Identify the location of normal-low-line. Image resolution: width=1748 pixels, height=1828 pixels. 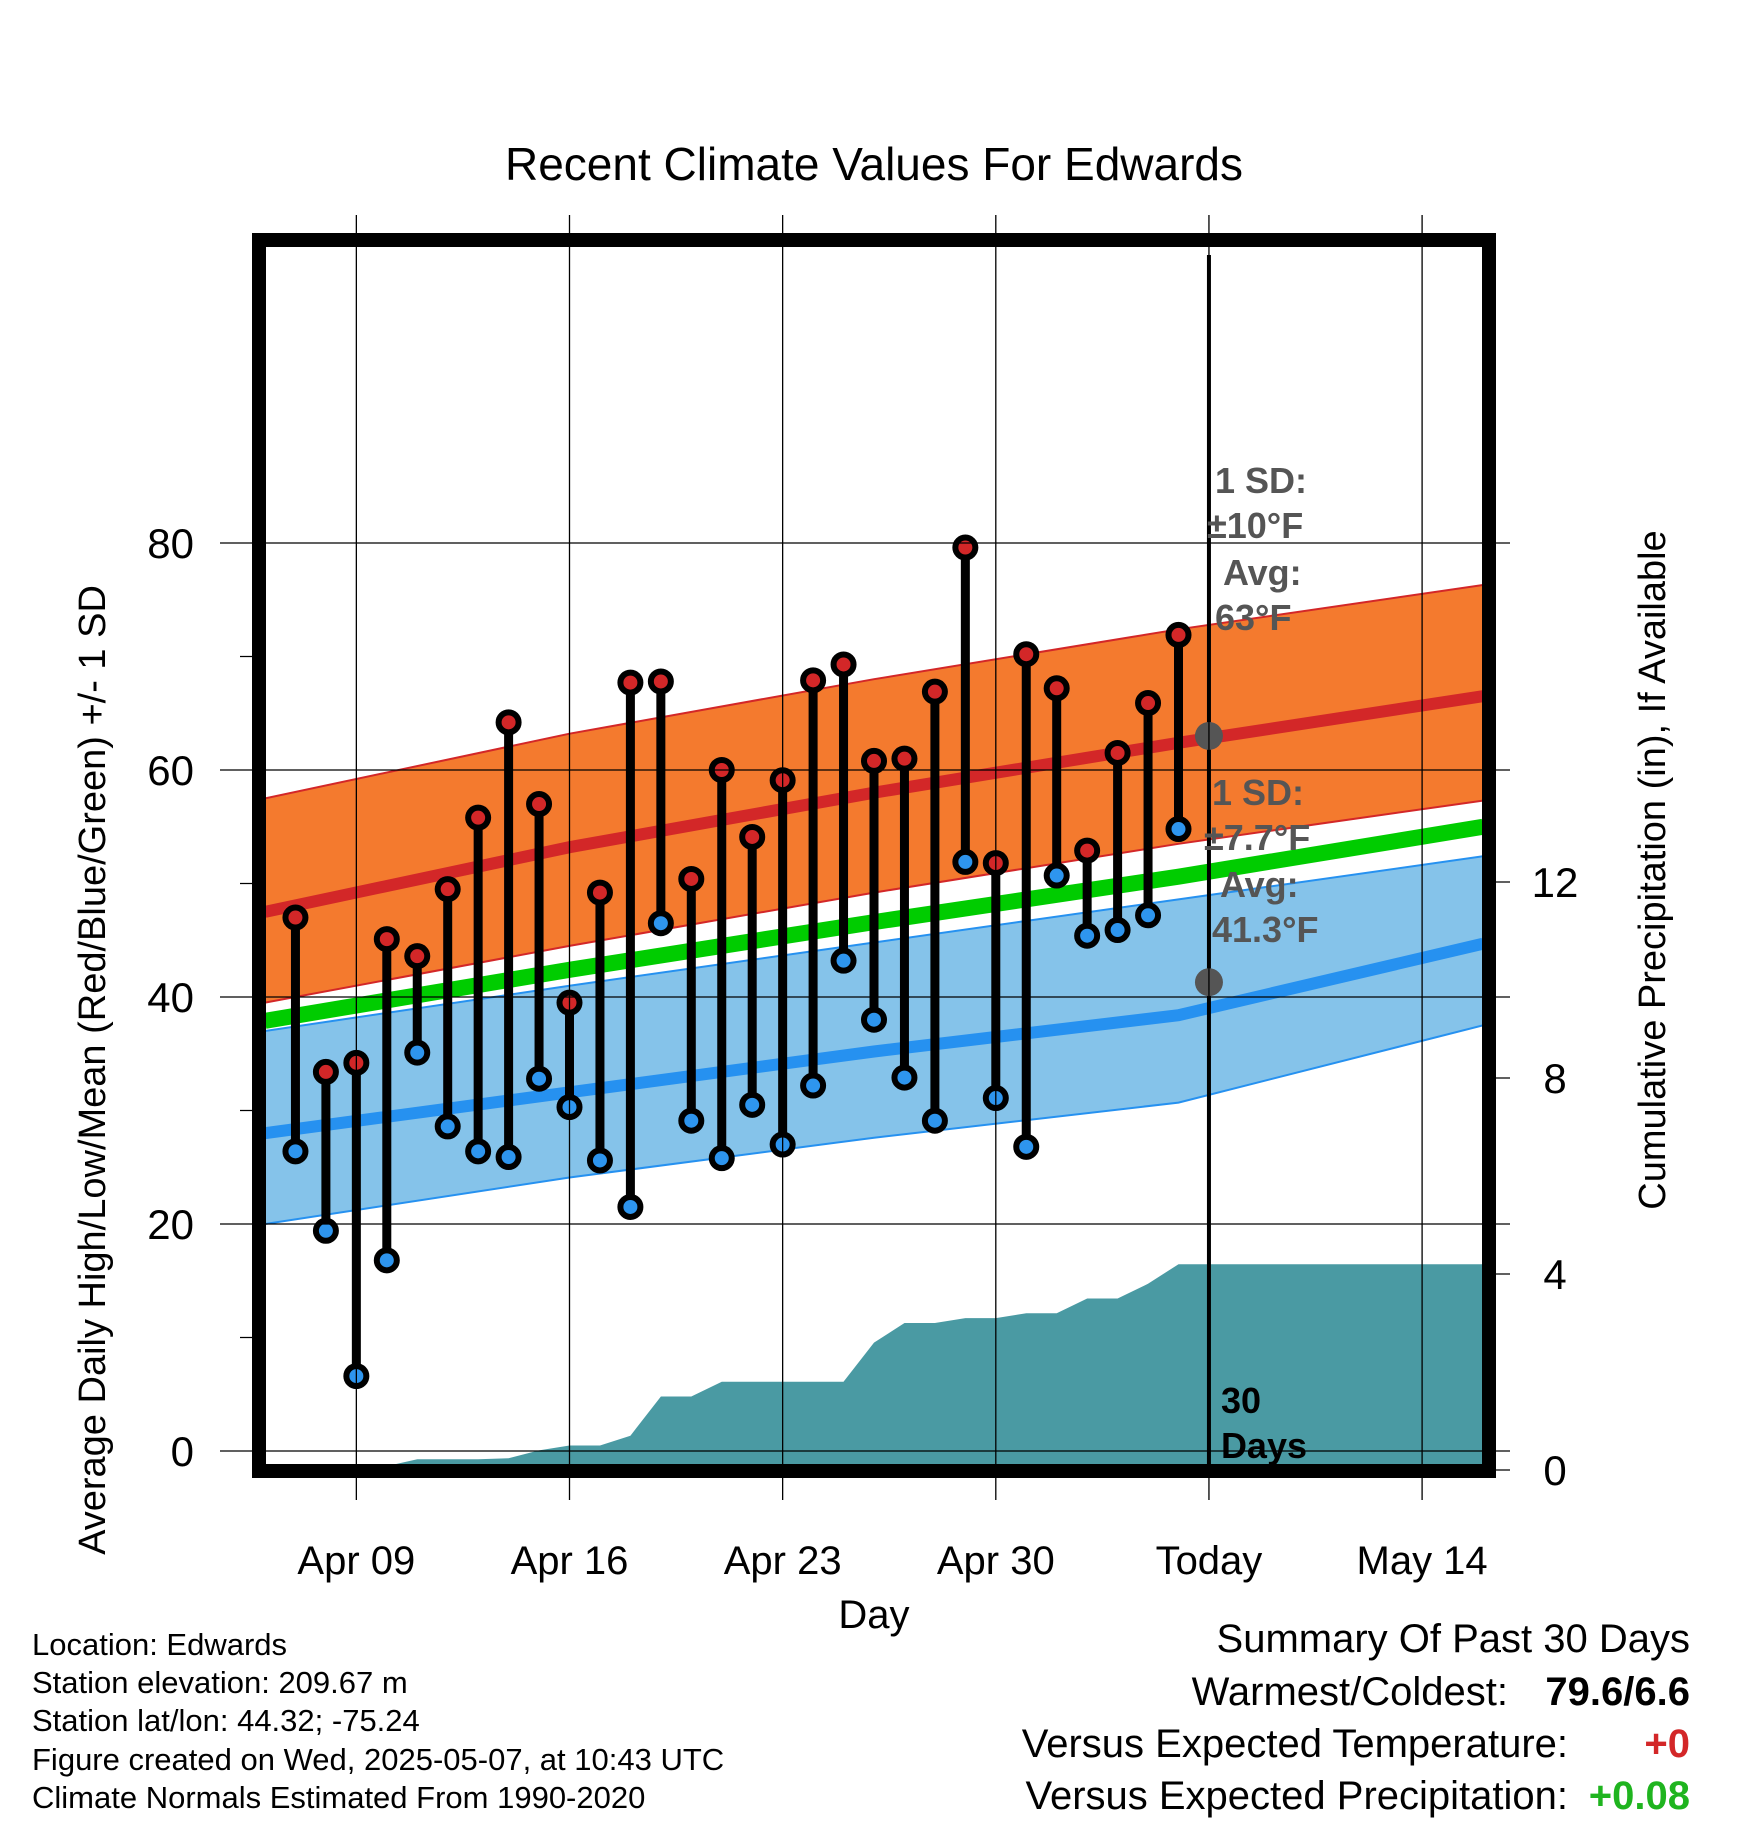
(874, 1038).